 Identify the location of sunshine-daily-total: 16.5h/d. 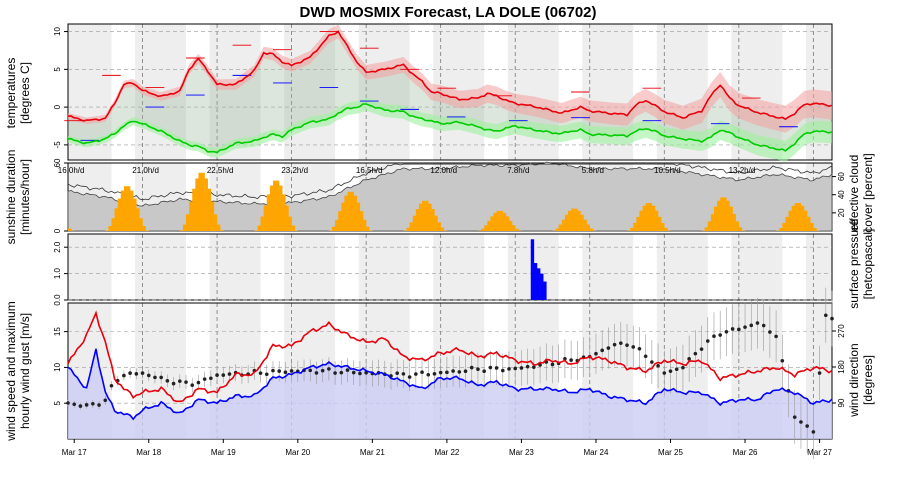
(369, 170).